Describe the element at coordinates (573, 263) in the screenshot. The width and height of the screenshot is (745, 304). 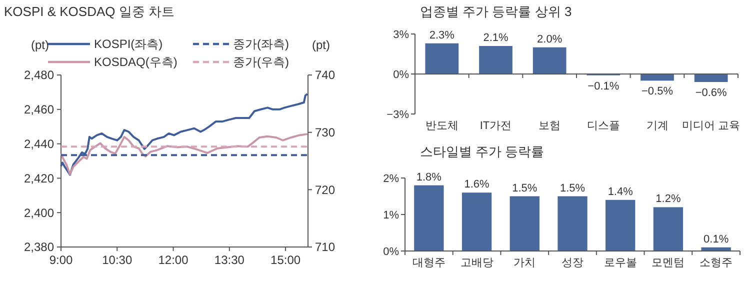
I see `x-tick-label: 성장` at that location.